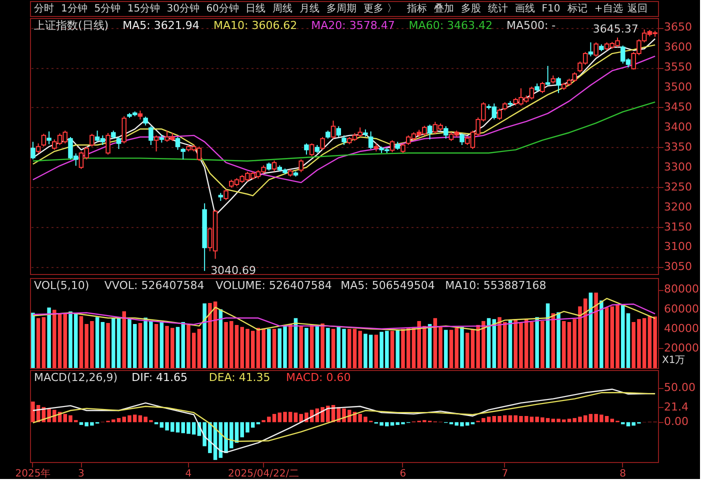 This screenshot has height=494, width=720. Describe the element at coordinates (678, 127) in the screenshot. I see `y-tick-label: 3400` at that location.